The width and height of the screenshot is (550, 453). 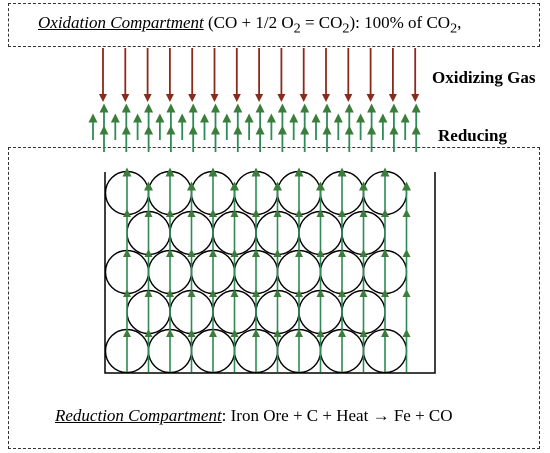 What do you see at coordinates (248, 22) in the screenshot?
I see `oxidation-eq-pre: (CO + 1/2 O` at bounding box center [248, 22].